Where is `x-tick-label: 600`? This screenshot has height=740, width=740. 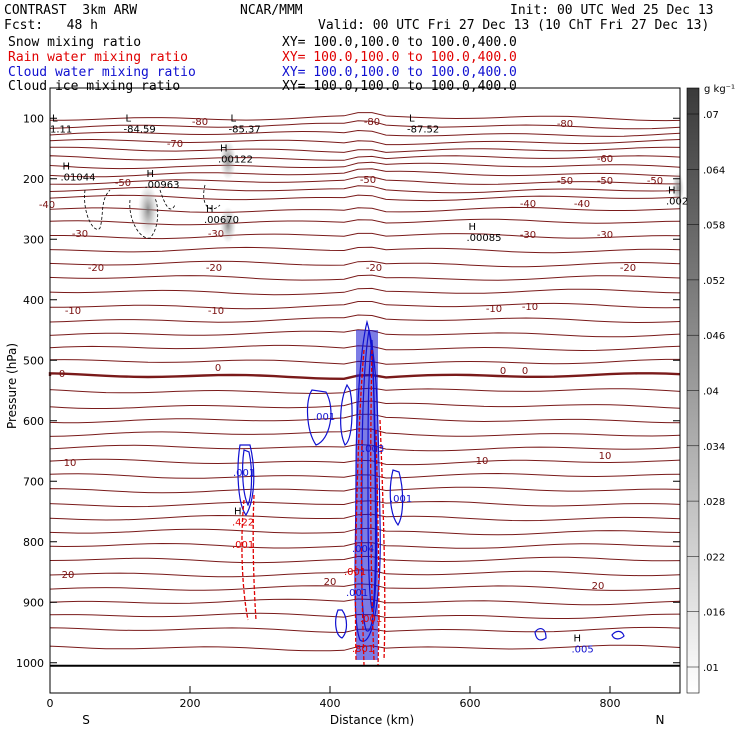
x-tick-label: 600 is located at coordinates (470, 703).